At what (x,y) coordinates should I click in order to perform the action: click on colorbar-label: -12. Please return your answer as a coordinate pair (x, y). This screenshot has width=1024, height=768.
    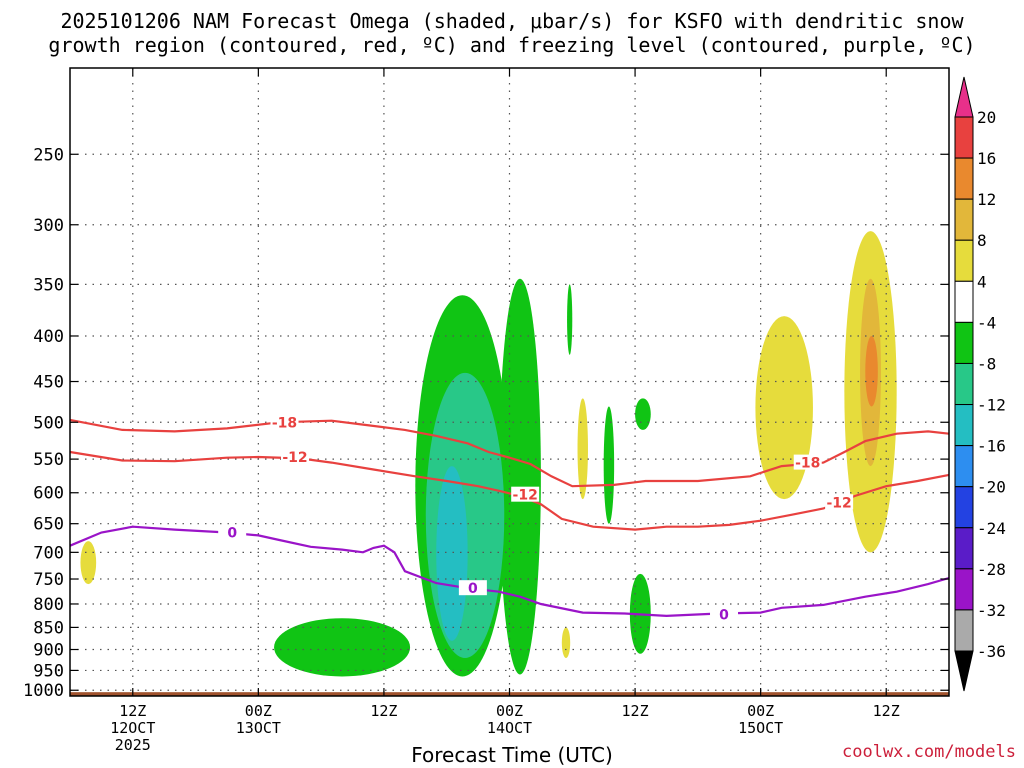
    Looking at the image, I should click on (991, 405).